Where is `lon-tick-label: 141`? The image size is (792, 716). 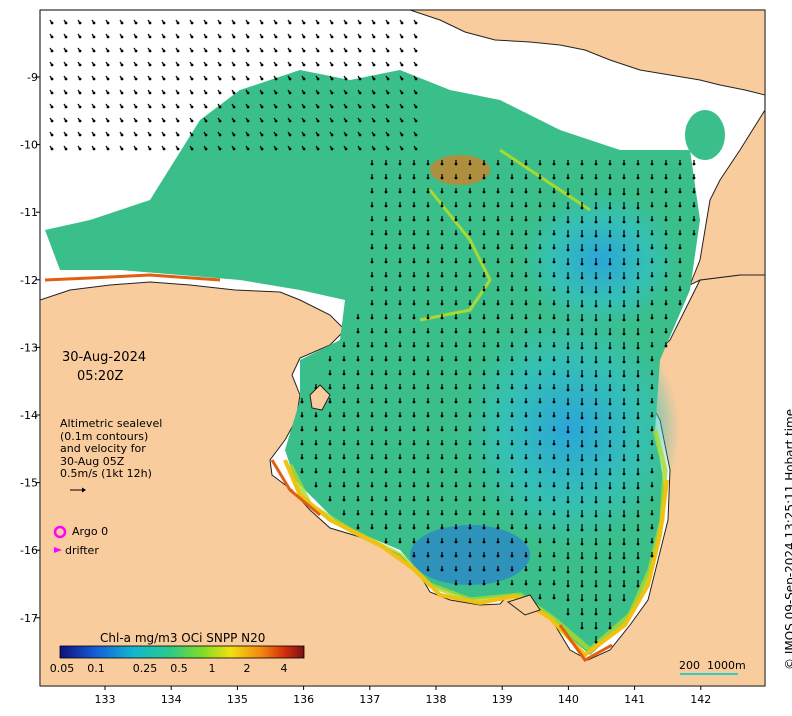 lon-tick-label: 141 is located at coordinates (634, 699).